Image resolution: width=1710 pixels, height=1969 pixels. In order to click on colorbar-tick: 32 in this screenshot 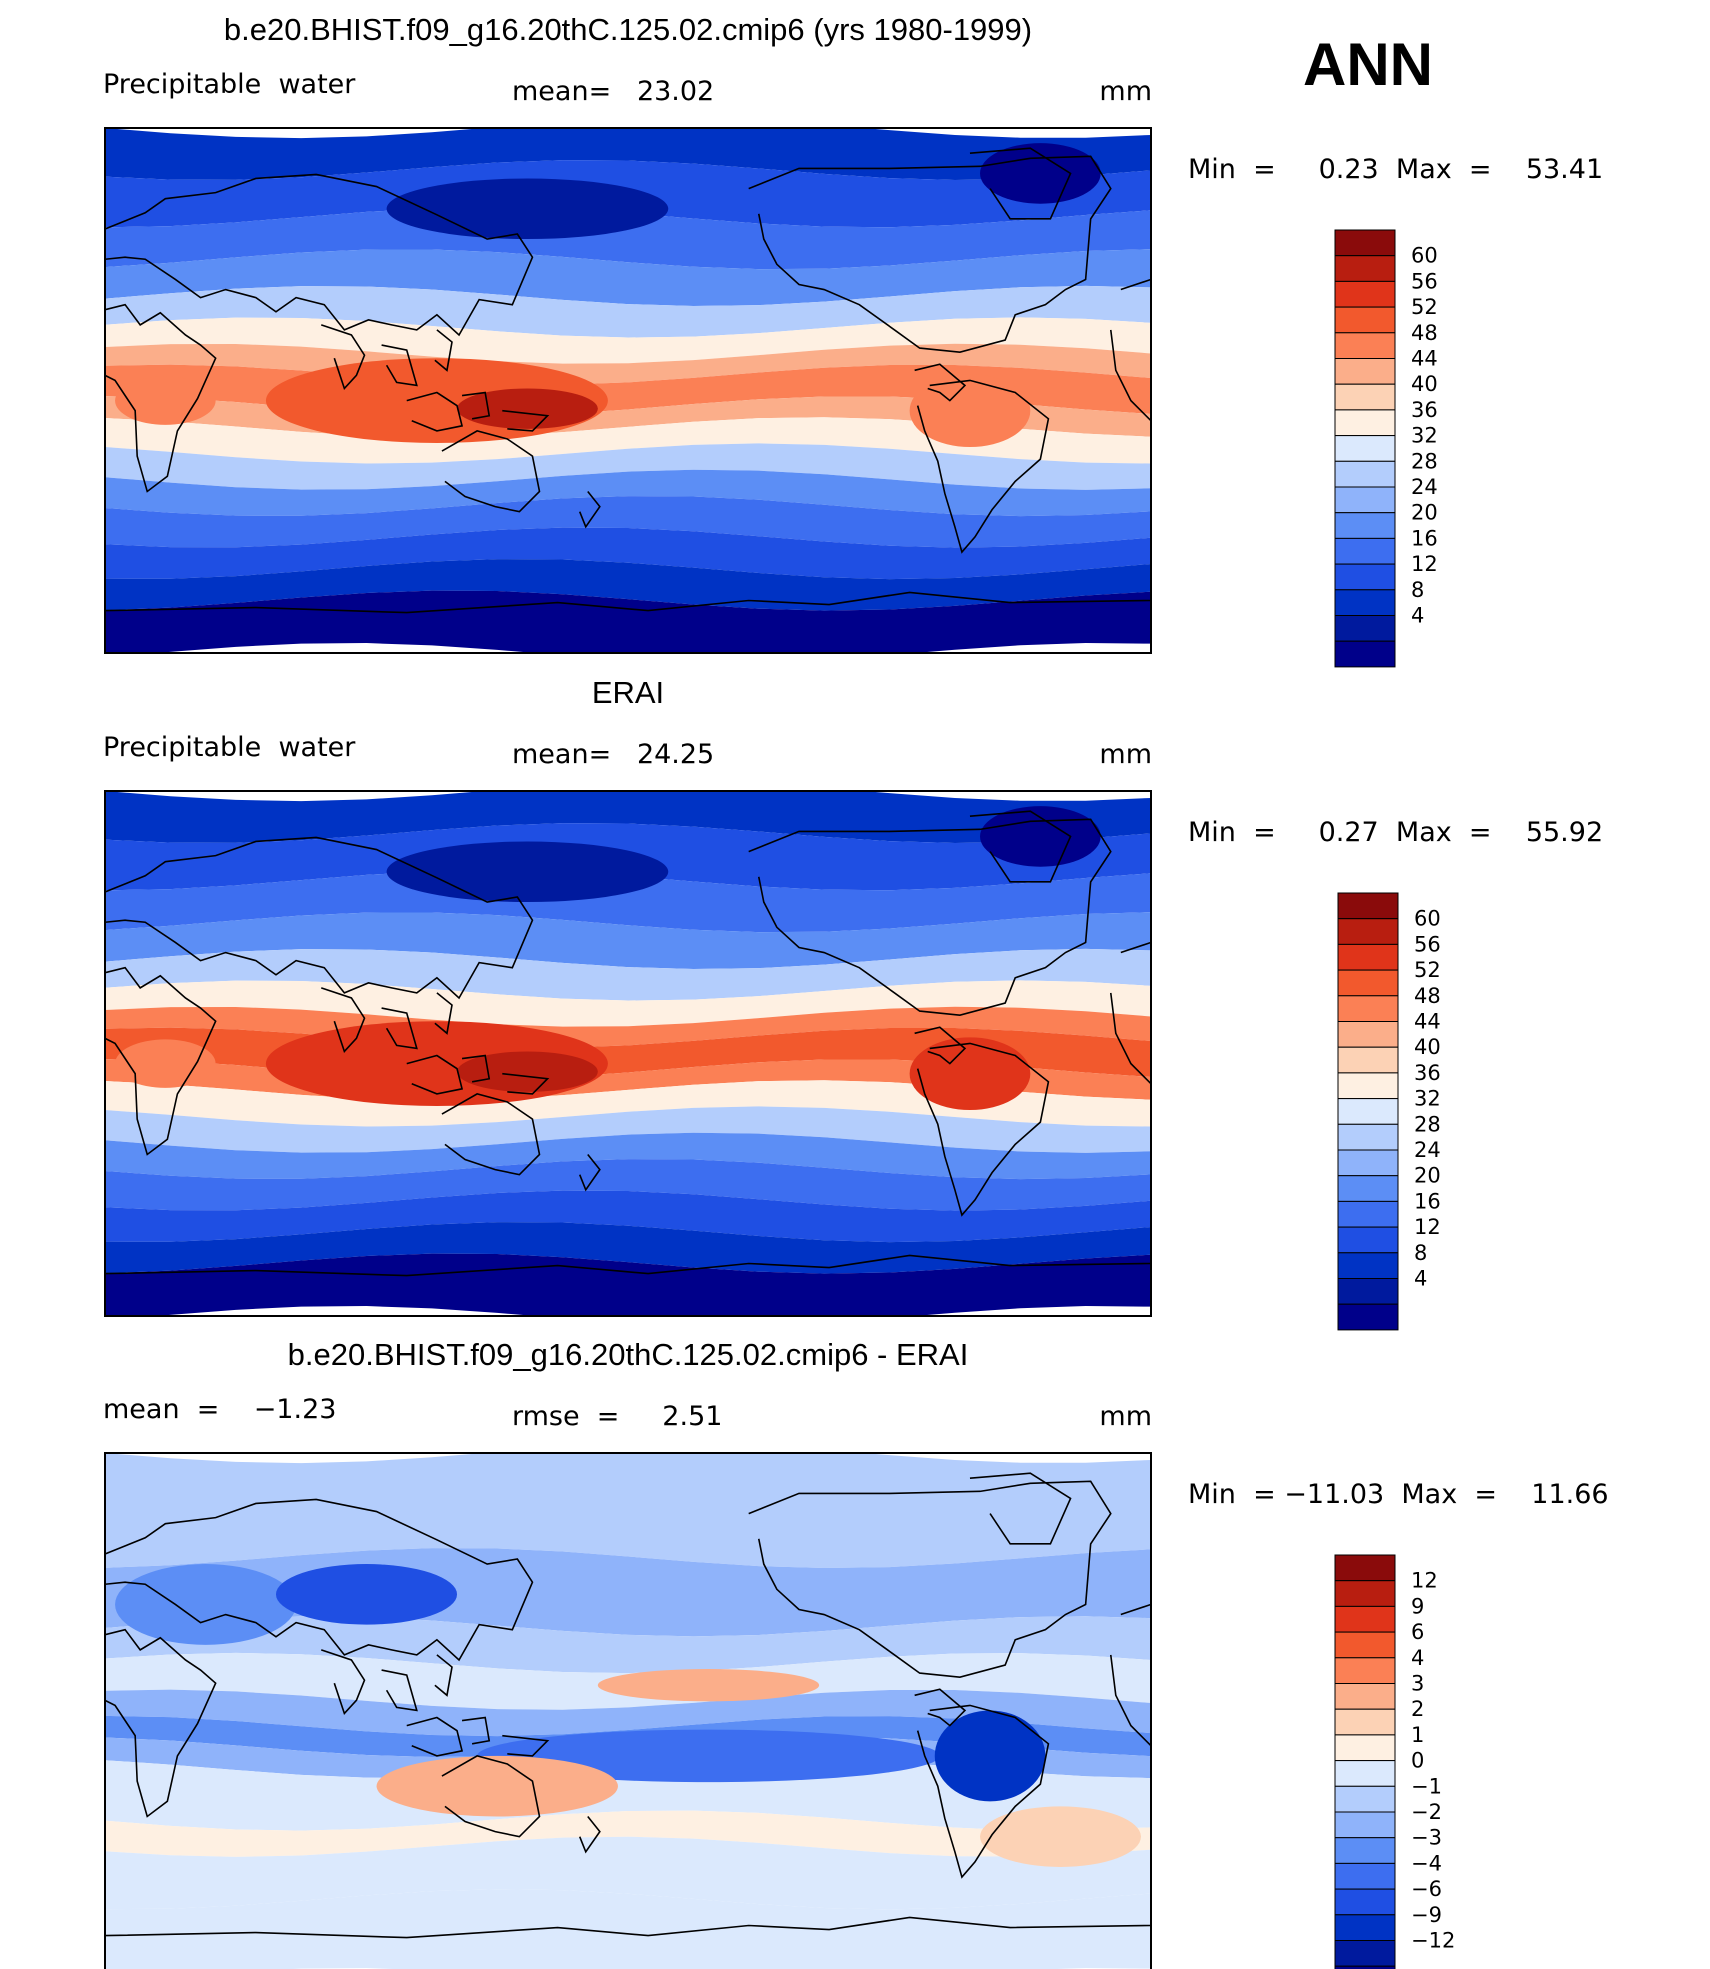, I will do `click(1424, 436)`.